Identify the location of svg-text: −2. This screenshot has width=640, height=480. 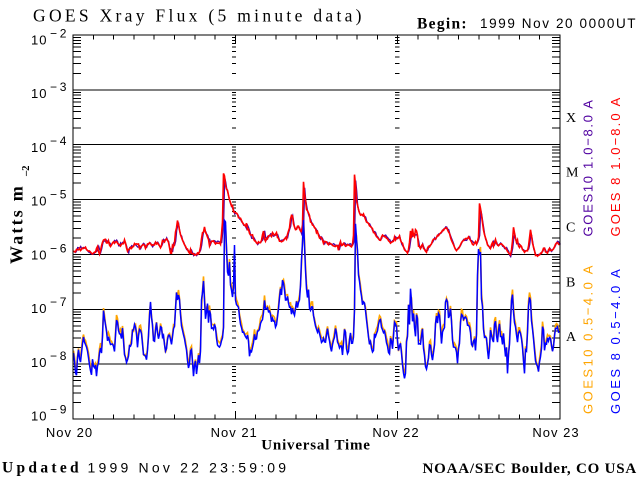
(59, 34).